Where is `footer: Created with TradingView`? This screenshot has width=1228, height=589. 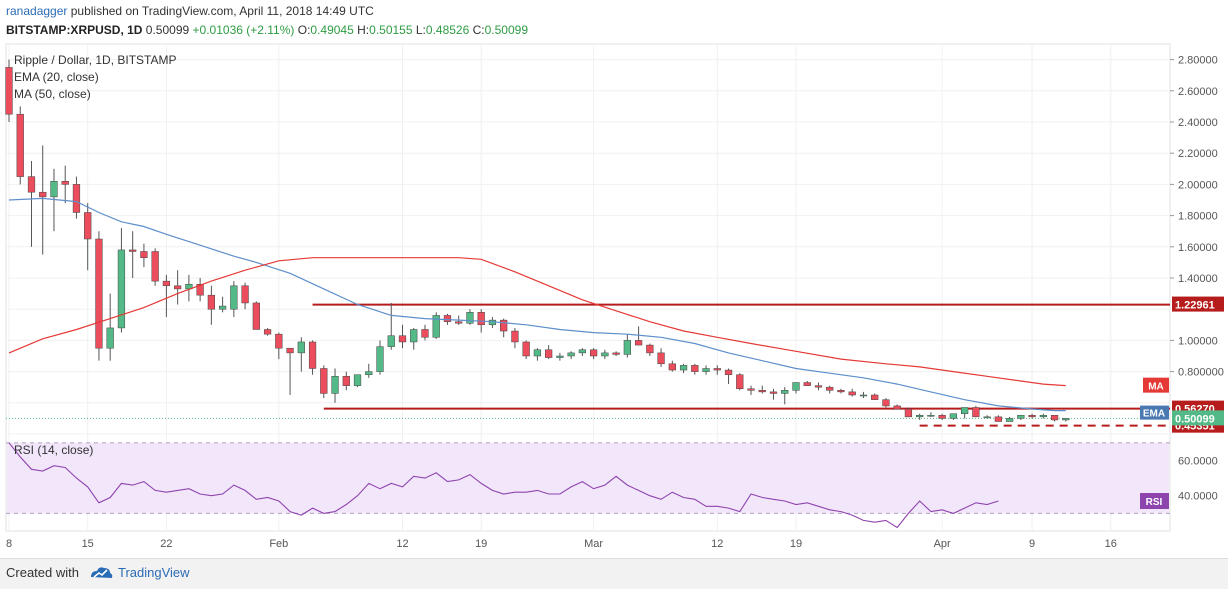 footer: Created with TradingView is located at coordinates (614, 573).